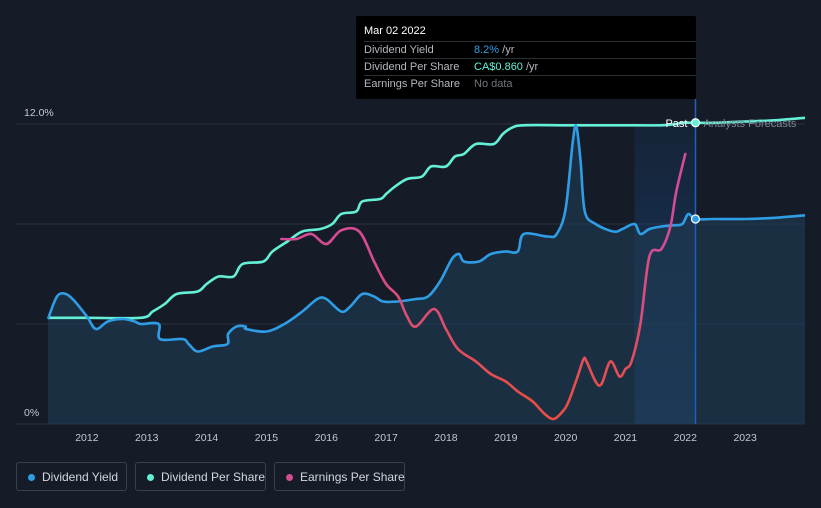 Image resolution: width=821 pixels, height=508 pixels. I want to click on tooltip-value: 8.2%, so click(487, 50).